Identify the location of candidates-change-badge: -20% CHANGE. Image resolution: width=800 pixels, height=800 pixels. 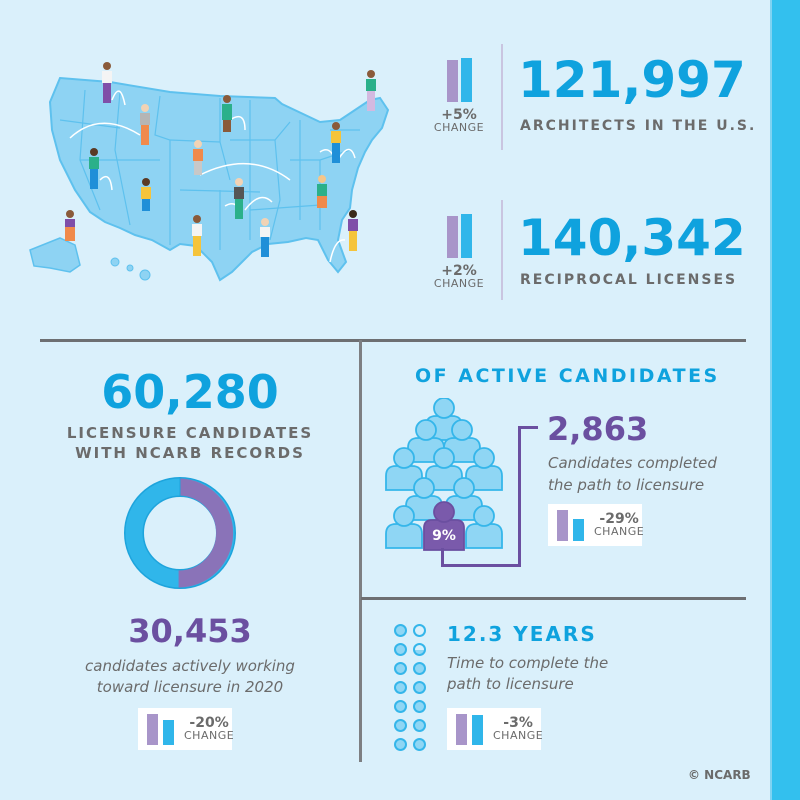
(186, 729).